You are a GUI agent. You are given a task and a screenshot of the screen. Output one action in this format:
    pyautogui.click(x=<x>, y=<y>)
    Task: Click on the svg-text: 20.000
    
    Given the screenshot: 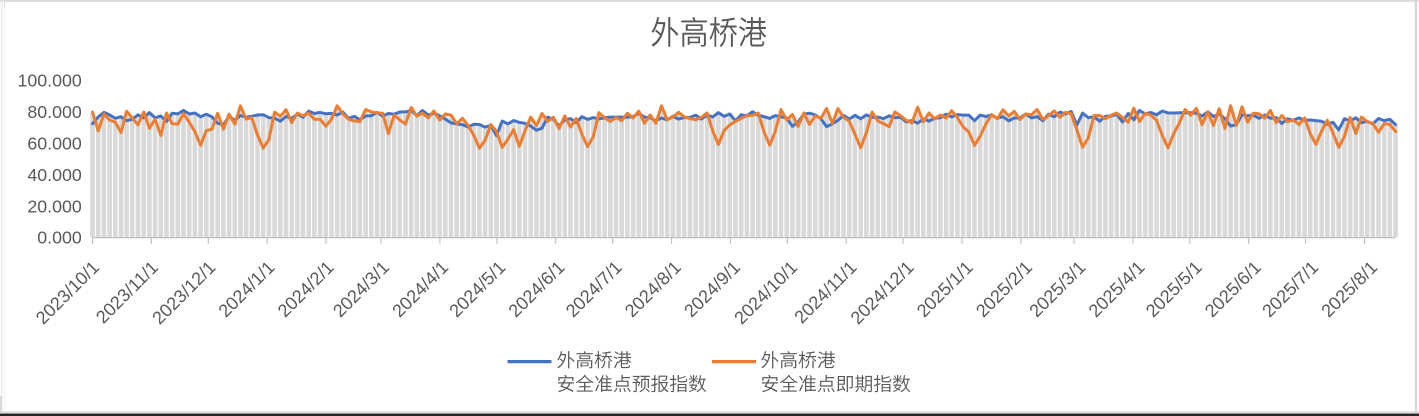 What is the action you would take?
    pyautogui.click(x=54, y=206)
    